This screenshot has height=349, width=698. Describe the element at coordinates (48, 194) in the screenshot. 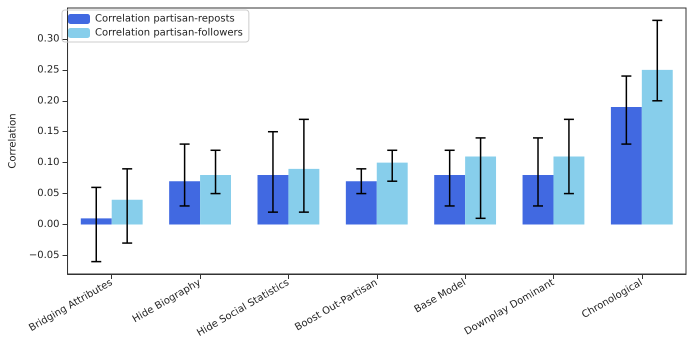

I see `y-tick-label: 0.05` at that location.